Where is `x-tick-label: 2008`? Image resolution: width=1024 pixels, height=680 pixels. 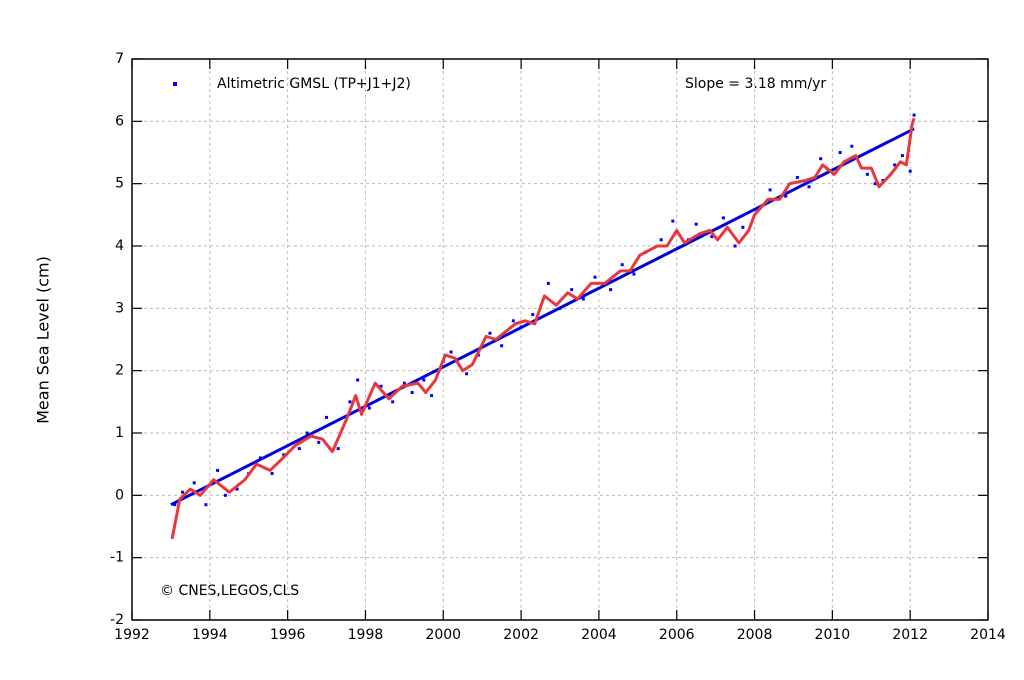
x-tick-label: 2008 is located at coordinates (755, 635).